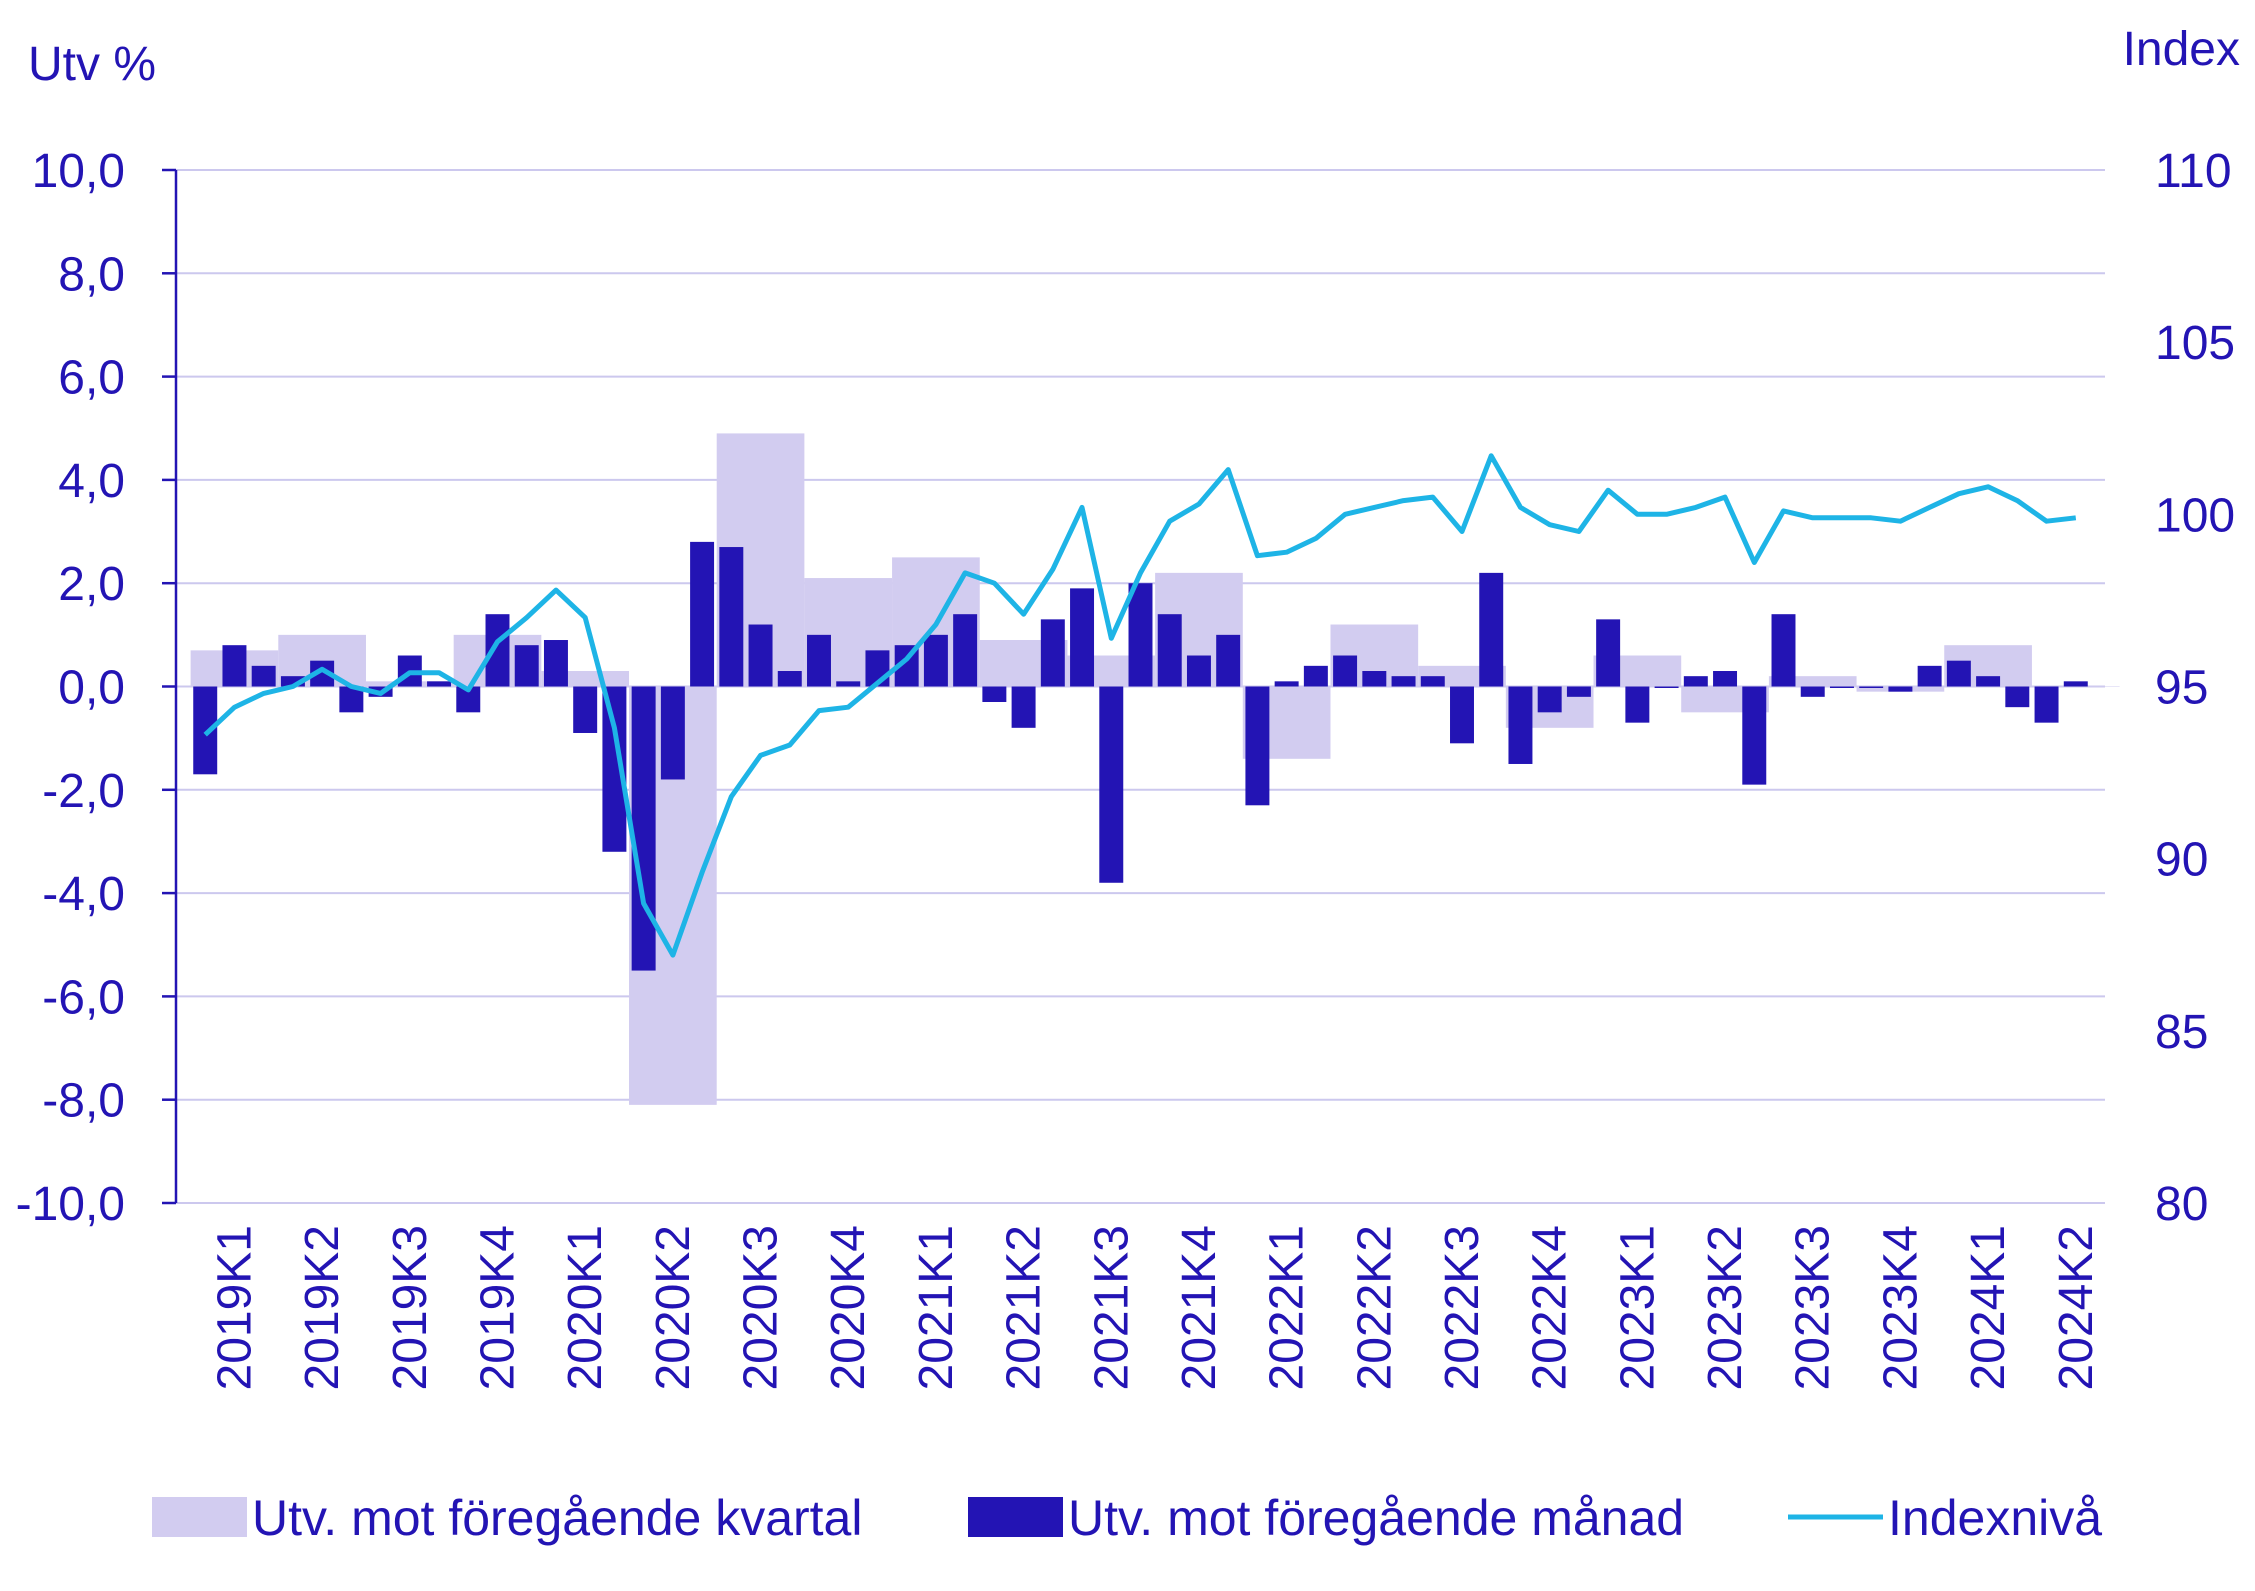 This screenshot has height=1591, width=2255. What do you see at coordinates (557, 1518) in the screenshot?
I see `legend-label-quarter: Utv. mot föregående kvartal` at bounding box center [557, 1518].